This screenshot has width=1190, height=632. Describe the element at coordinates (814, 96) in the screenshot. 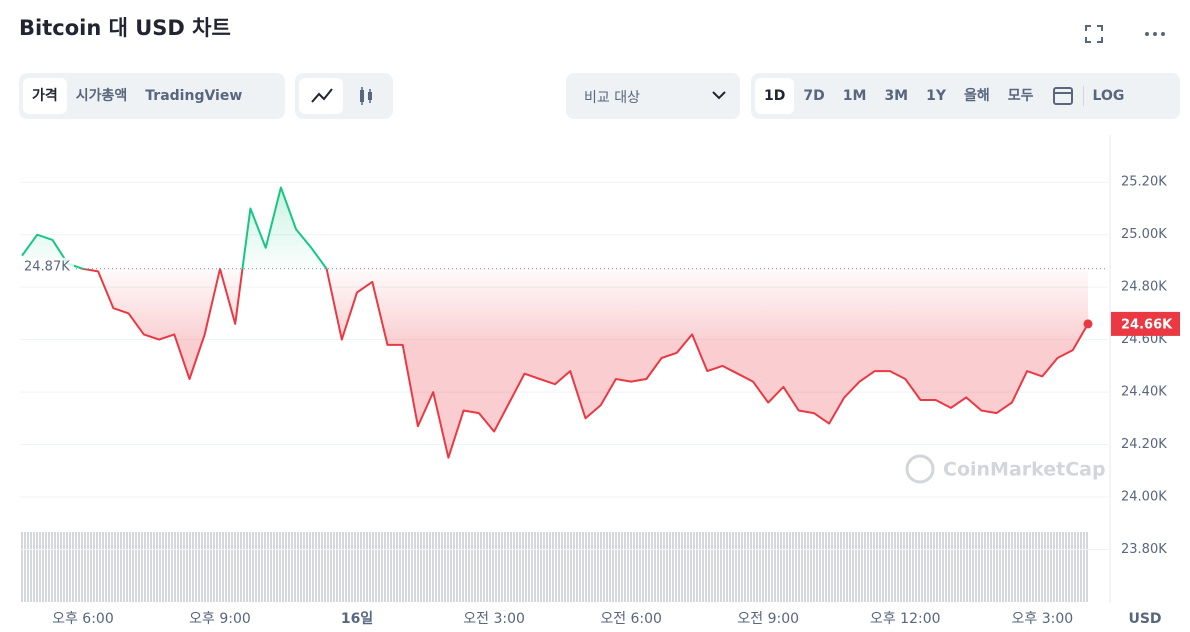

I see `range-tab: 7D` at that location.